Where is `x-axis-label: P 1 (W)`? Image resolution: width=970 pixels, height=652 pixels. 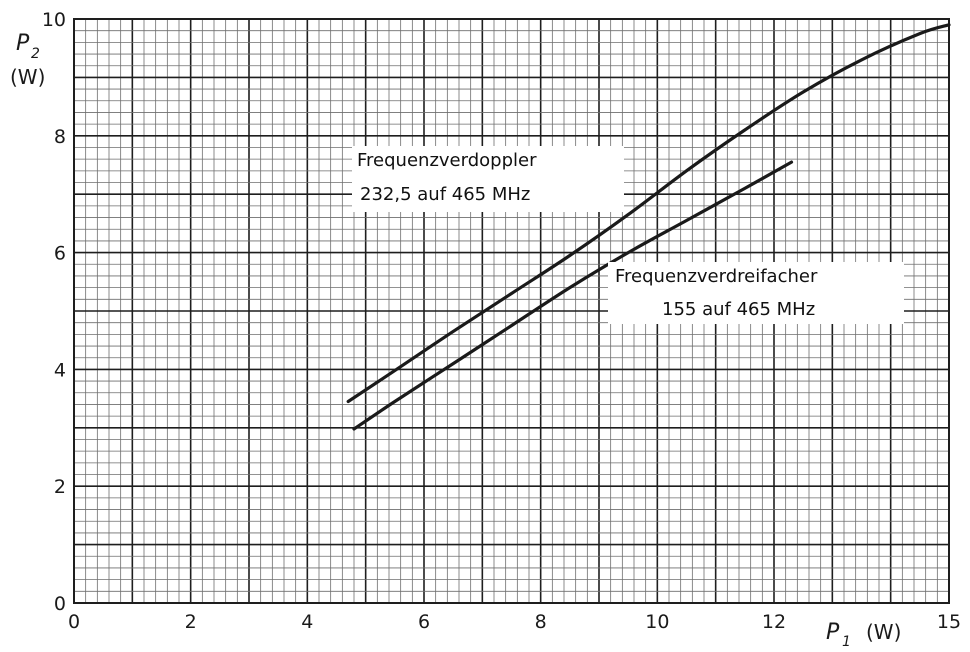
x-axis-label: P 1 (W) is located at coordinates (876, 631).